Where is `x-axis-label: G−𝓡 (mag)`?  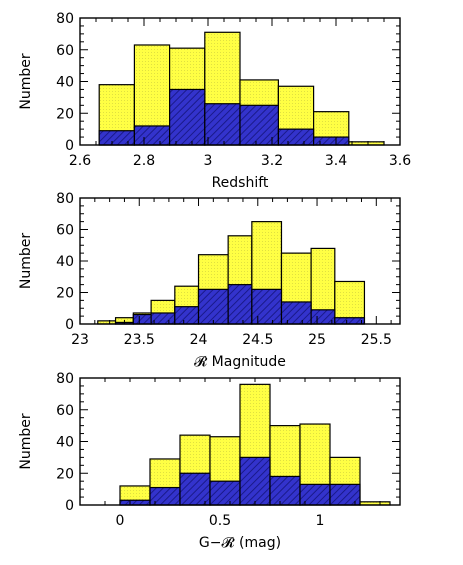 x-axis-label: G−𝓡 (mag) is located at coordinates (240, 543).